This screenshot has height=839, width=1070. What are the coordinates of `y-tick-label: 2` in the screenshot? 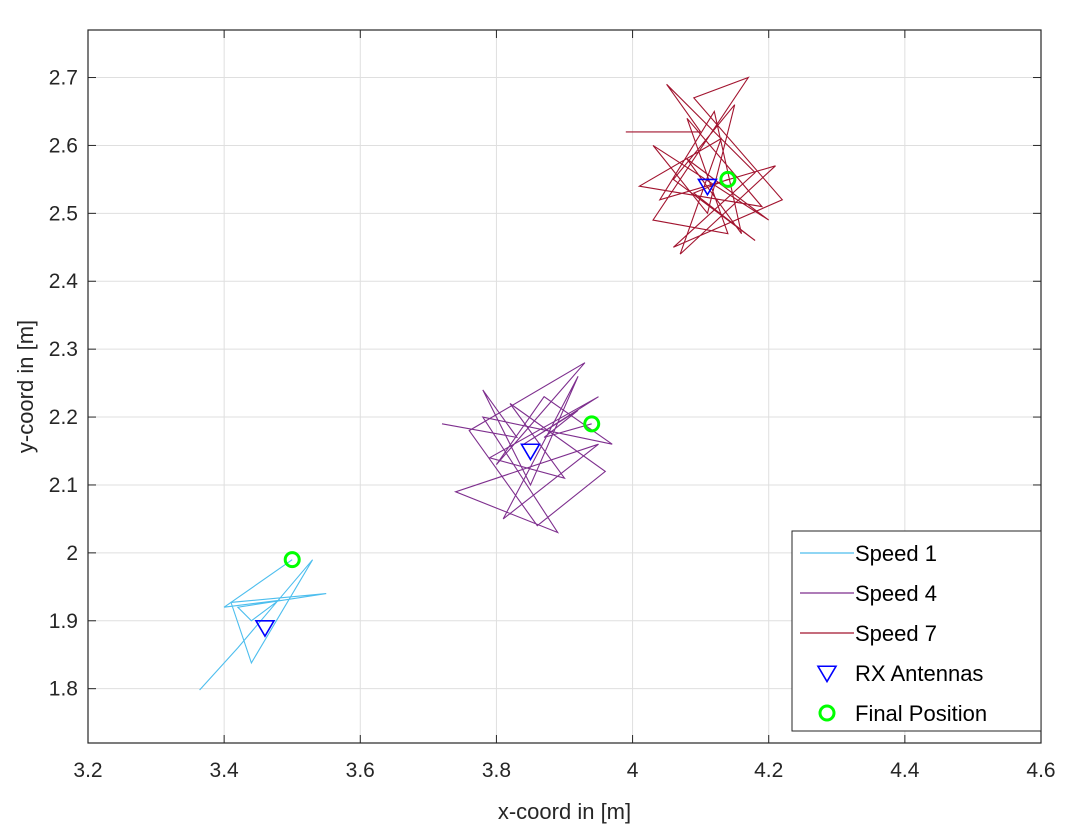 It's located at (72, 553).